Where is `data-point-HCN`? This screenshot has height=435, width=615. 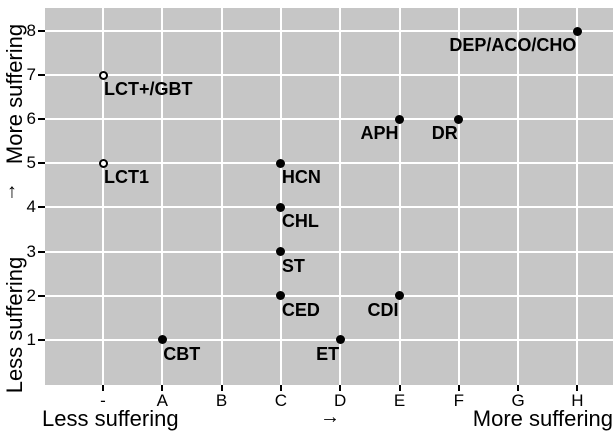
data-point-HCN is located at coordinates (281, 163).